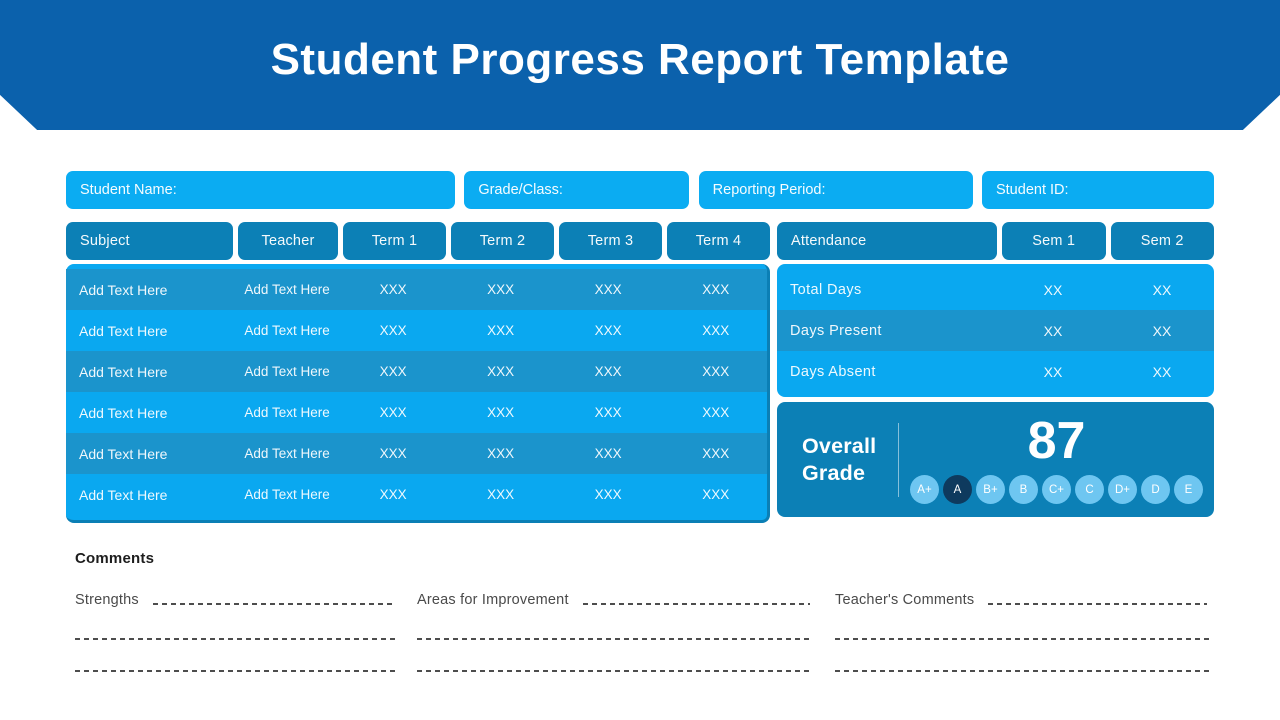 Image resolution: width=1280 pixels, height=720 pixels. Describe the element at coordinates (905, 600) in the screenshot. I see `teacher-comments-label: Teacher's Comments` at that location.